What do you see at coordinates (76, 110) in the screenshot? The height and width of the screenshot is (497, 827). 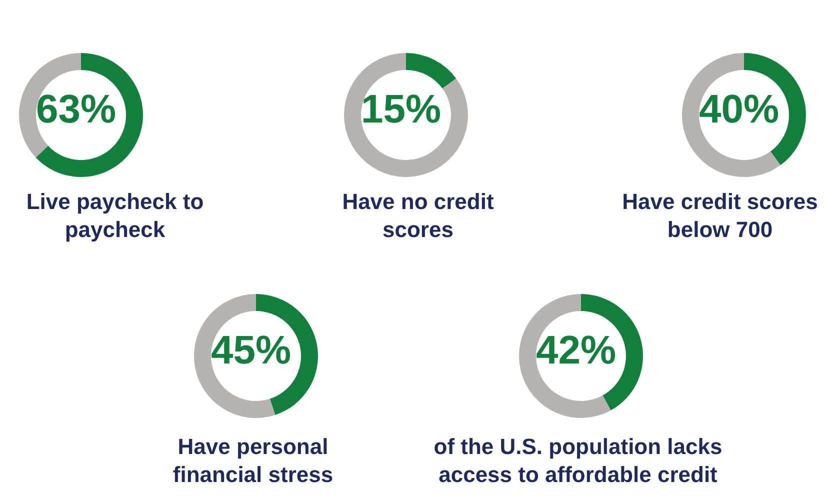 I see `text: 63%` at bounding box center [76, 110].